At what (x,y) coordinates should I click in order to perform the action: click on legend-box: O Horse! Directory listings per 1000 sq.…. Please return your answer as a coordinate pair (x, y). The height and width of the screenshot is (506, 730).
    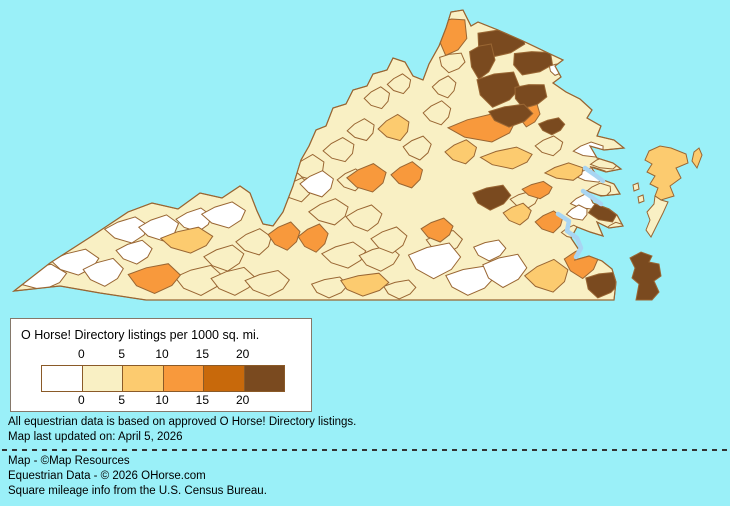
    Looking at the image, I should click on (161, 365).